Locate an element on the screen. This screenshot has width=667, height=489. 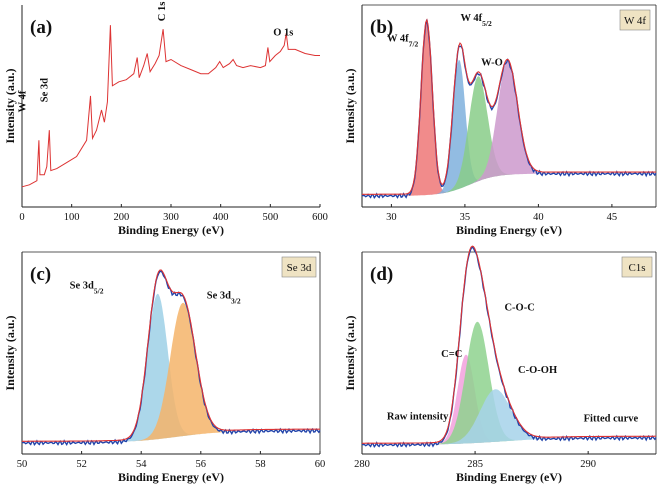
x-tick-label: 30 is located at coordinates (391, 217).